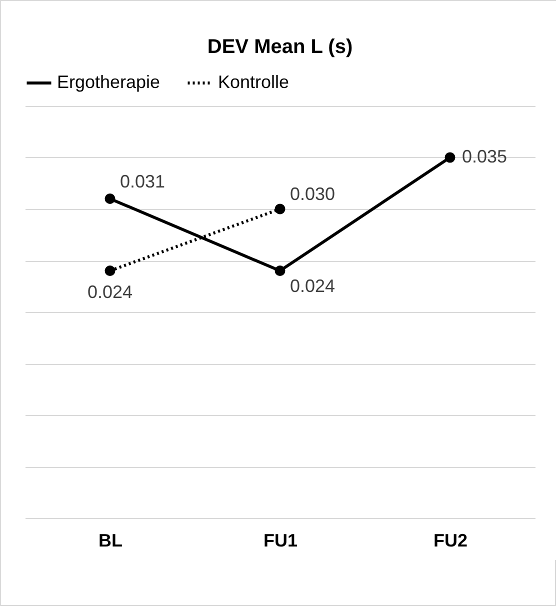 The image size is (558, 608). Describe the element at coordinates (108, 82) in the screenshot. I see `legend-label: Ergotherapie` at that location.